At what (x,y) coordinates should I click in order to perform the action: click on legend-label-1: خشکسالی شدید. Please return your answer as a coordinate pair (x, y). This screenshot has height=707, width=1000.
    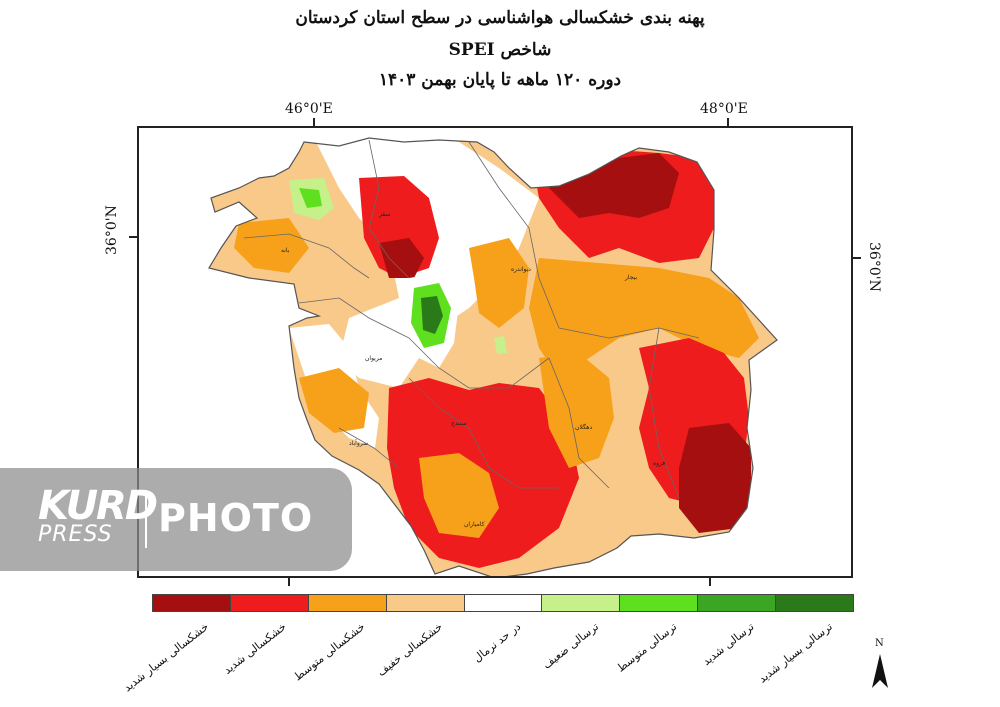
    Looking at the image, I should click on (255, 648).